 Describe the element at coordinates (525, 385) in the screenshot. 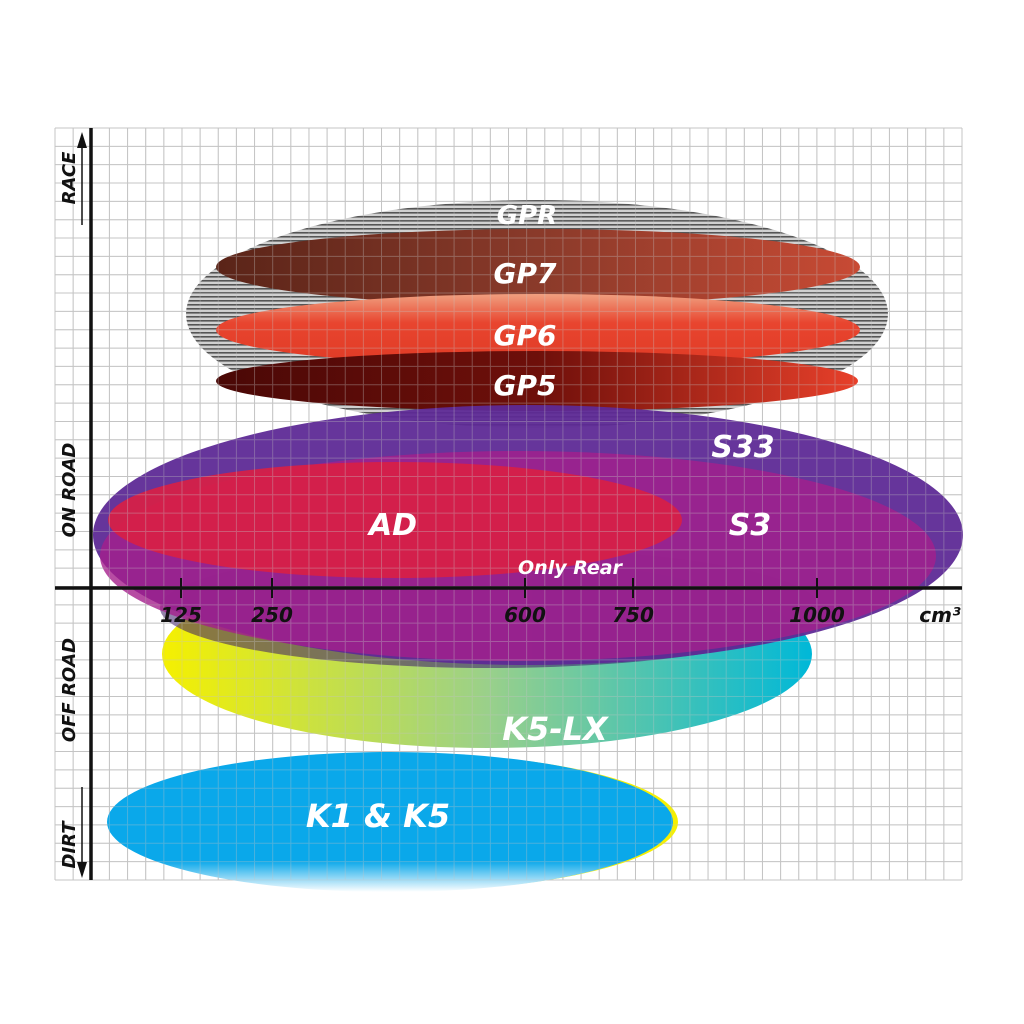

I see `tire-label-gp5: GP5` at that location.